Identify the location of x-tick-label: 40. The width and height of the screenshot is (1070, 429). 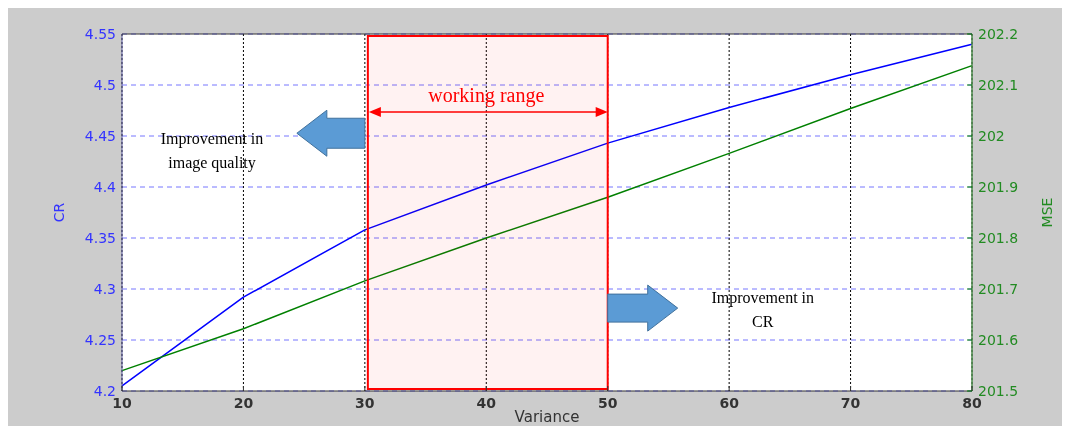
(486, 403).